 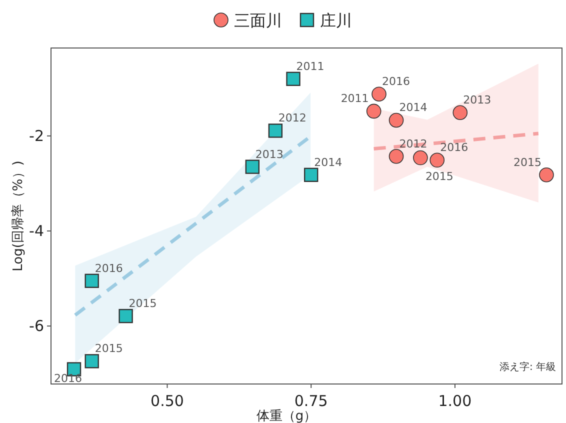 I want to click on x-tick-label: 0.50, so click(x=167, y=401).